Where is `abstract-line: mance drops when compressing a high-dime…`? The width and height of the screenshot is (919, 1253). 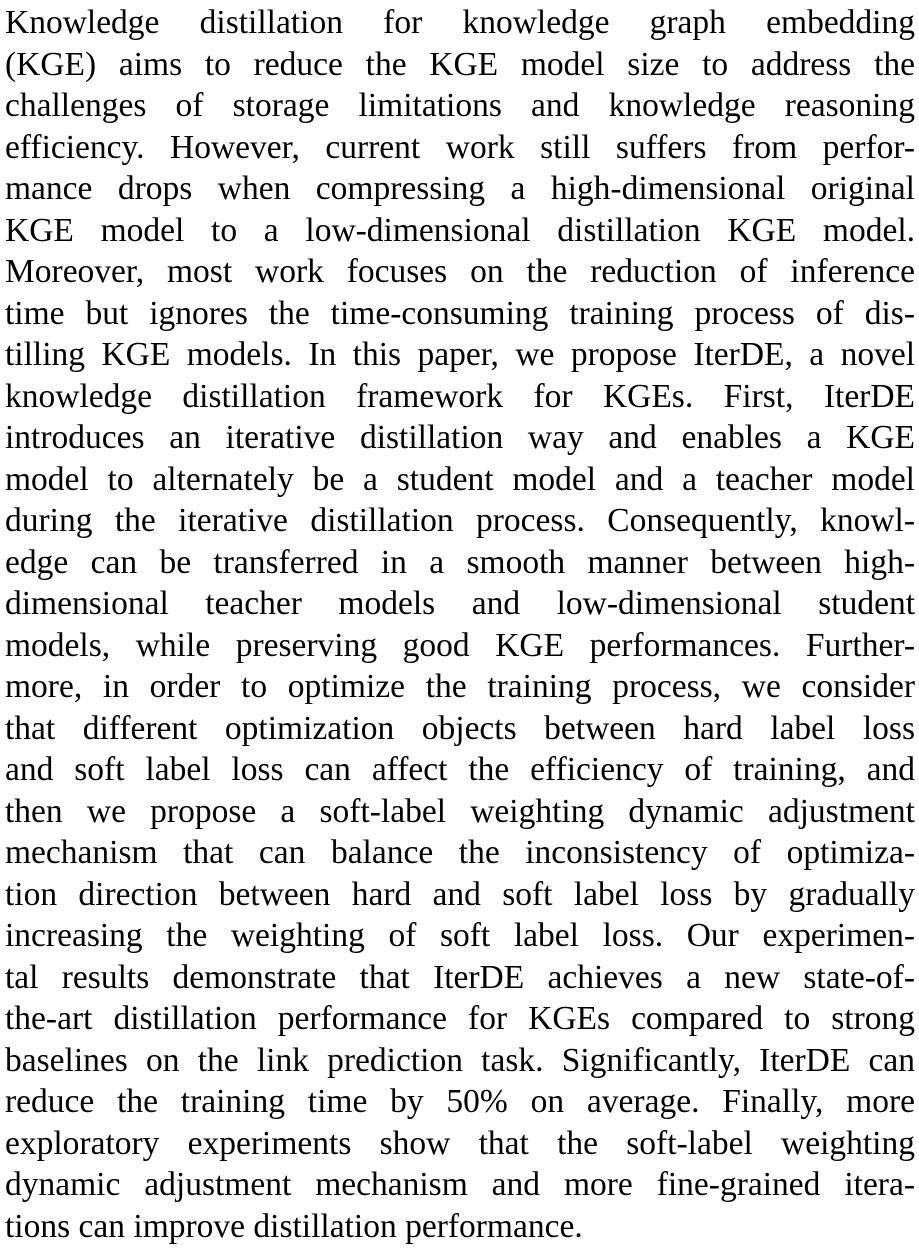
abstract-line: mance drops when compressing a high-dime… is located at coordinates (460, 188).